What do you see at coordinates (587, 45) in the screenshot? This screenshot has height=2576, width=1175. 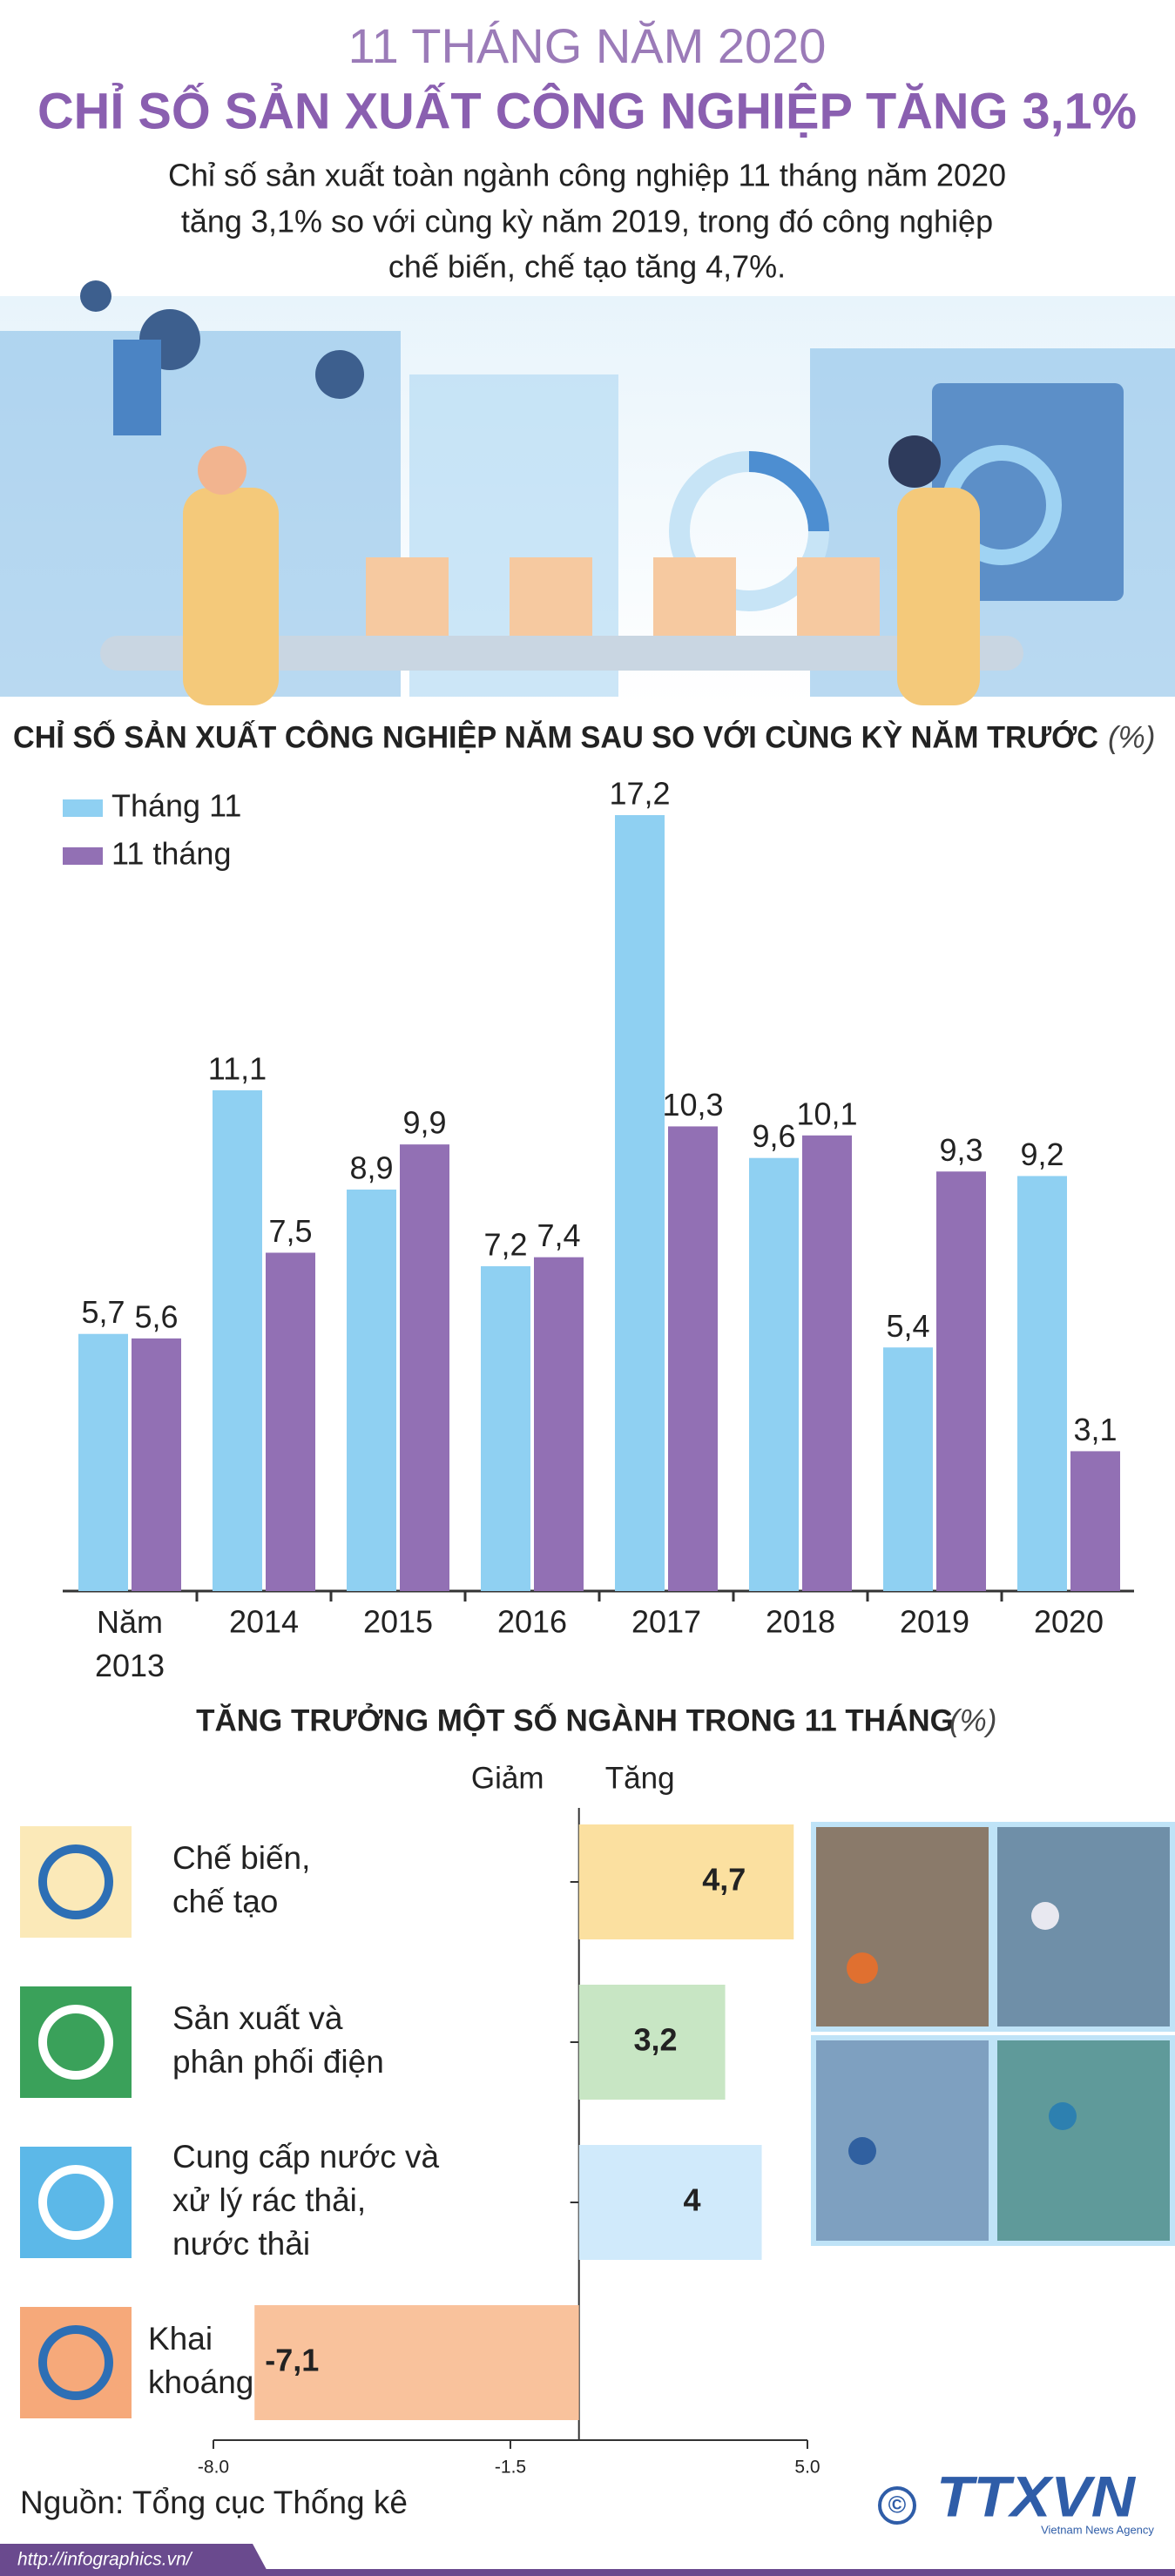 I see `kicker: 11 THÁNG NĂM 2020` at bounding box center [587, 45].